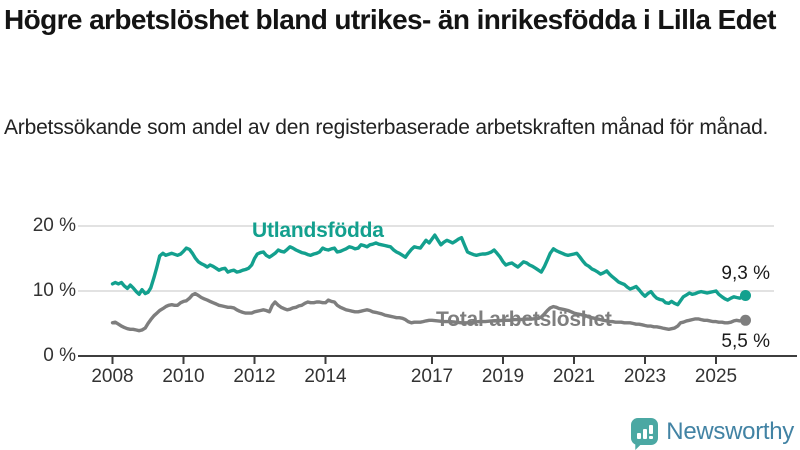 The width and height of the screenshot is (800, 450). I want to click on logo-bars, so click(644, 431).